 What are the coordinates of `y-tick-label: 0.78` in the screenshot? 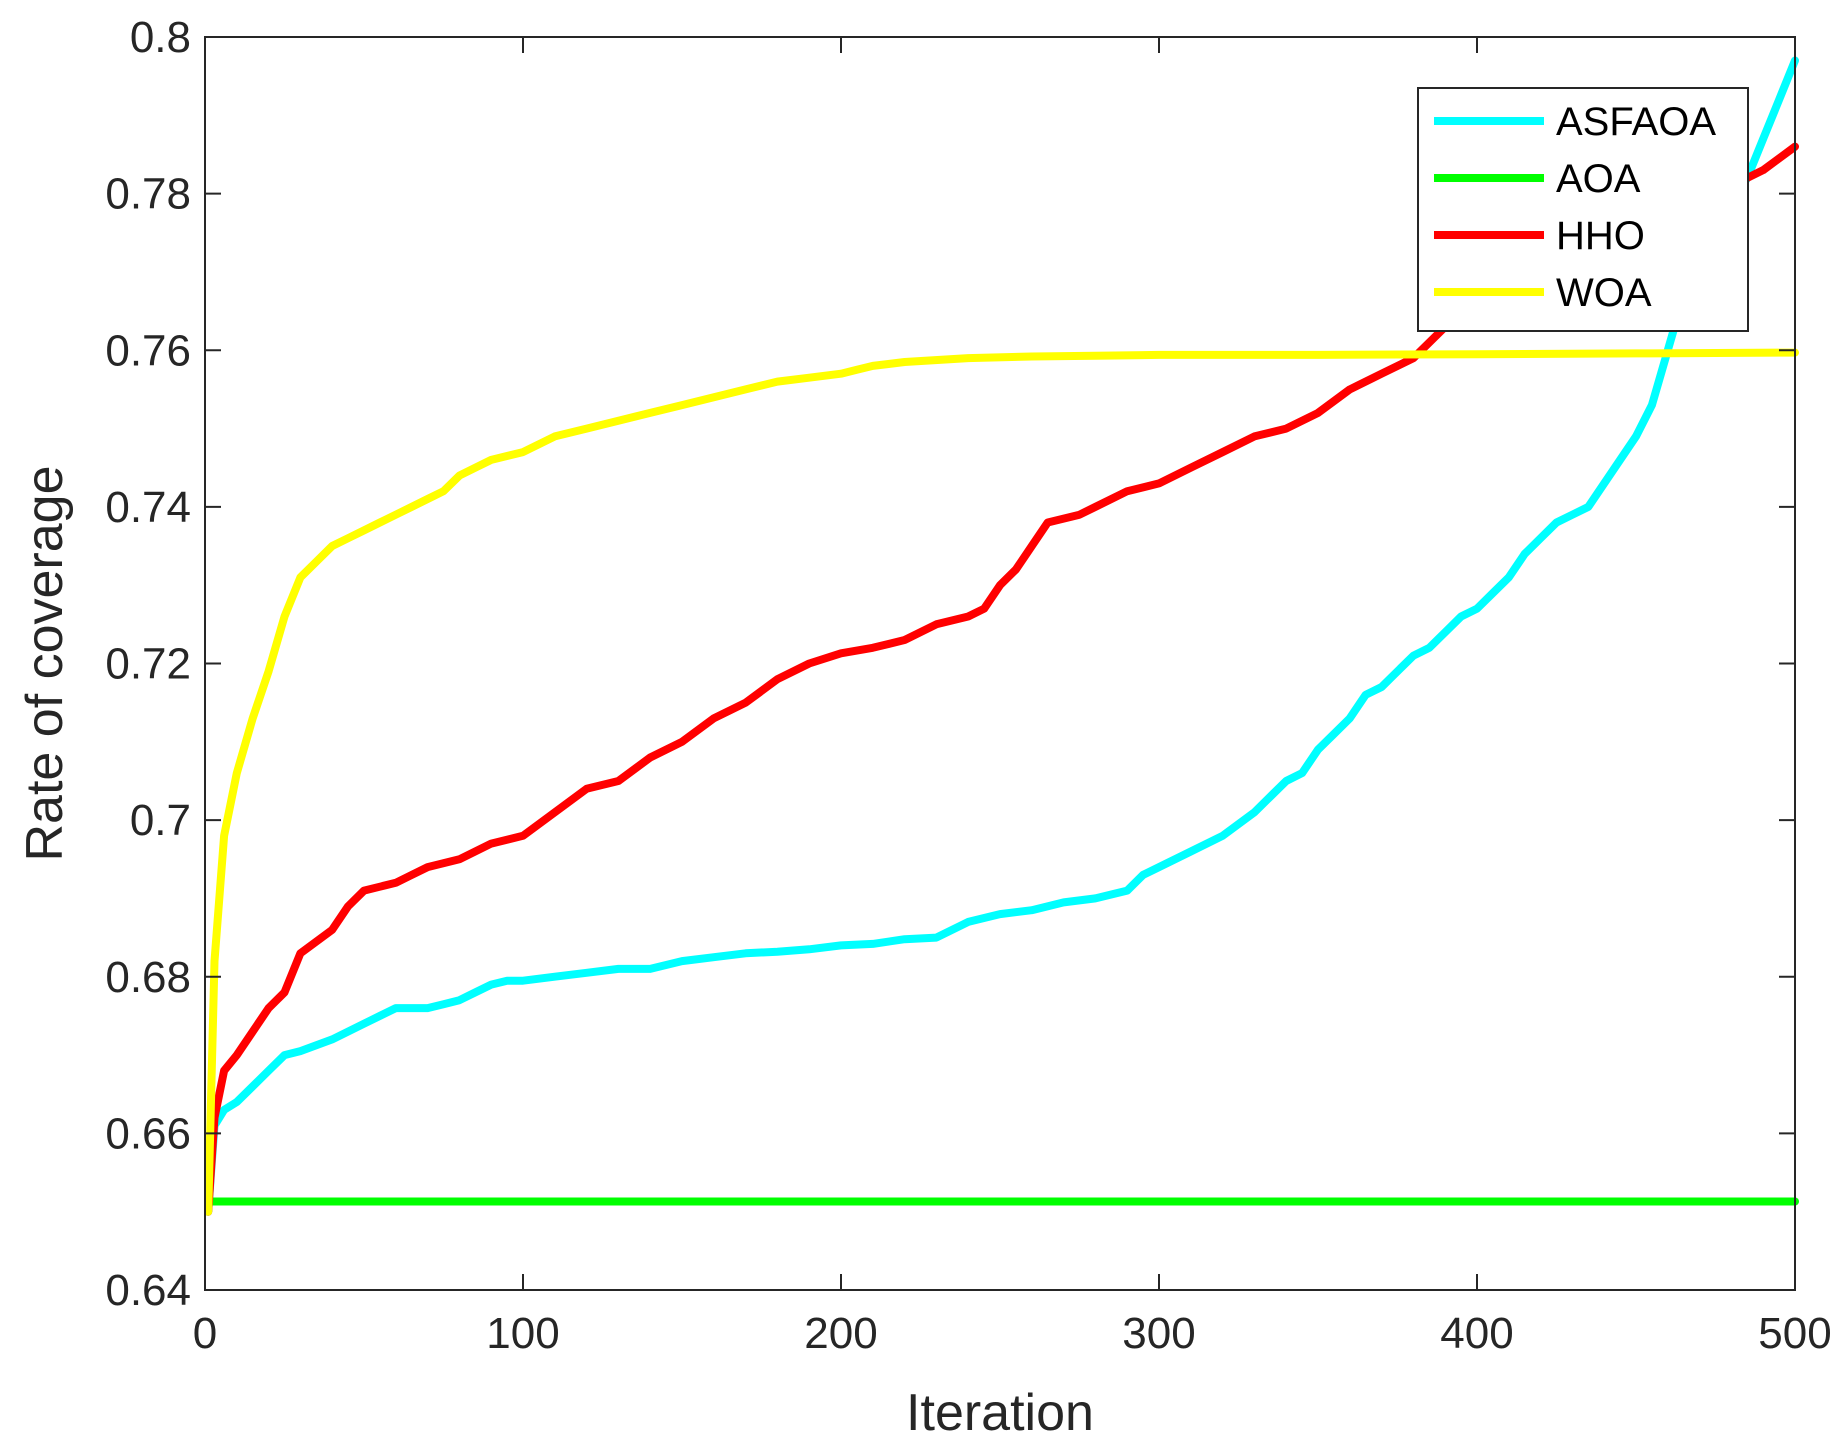 It's located at (148, 194).